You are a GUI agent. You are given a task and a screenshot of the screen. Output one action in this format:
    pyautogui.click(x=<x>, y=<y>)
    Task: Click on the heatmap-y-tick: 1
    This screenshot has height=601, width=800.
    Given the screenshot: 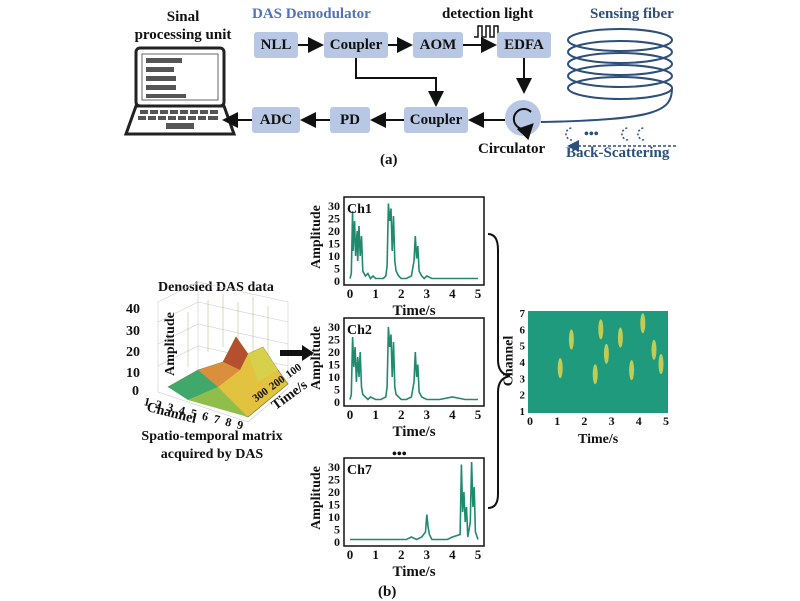 What is the action you would take?
    pyautogui.click(x=523, y=412)
    